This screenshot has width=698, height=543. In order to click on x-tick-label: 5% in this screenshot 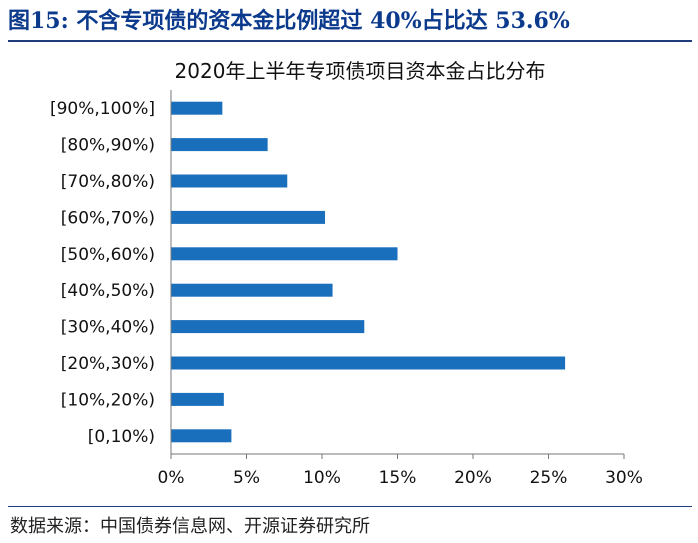, I will do `click(246, 478)`.